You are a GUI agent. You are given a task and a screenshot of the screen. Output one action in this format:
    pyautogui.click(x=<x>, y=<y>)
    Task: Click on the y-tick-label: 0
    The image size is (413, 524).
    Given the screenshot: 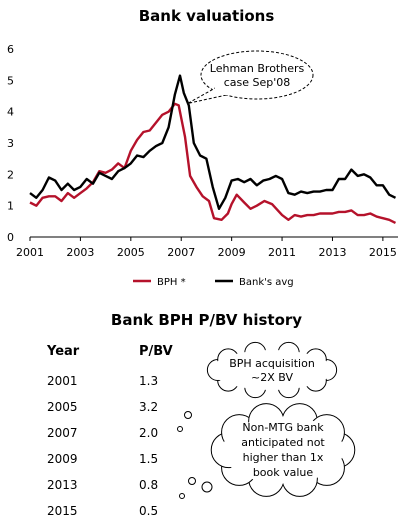 What is the action you would take?
    pyautogui.click(x=10, y=237)
    